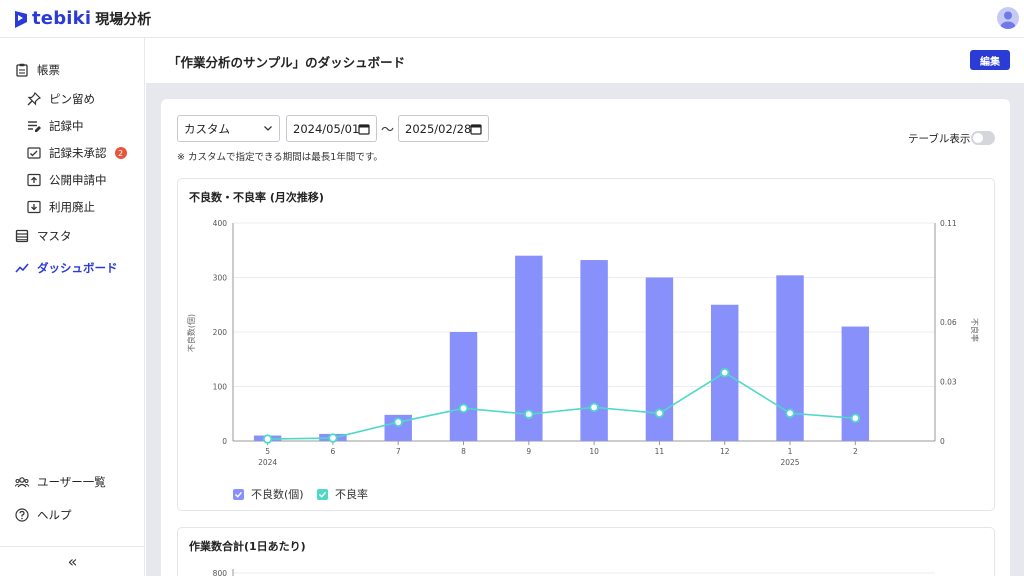 Image resolution: width=1024 pixels, height=576 pixels. What do you see at coordinates (54, 236) in the screenshot?
I see `sidebar-item-label: マスタ` at bounding box center [54, 236].